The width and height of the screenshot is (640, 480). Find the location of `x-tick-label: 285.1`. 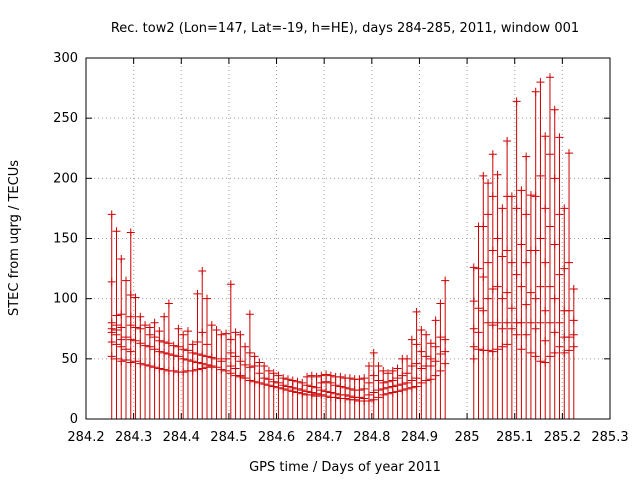

x-tick-label: 285.1 is located at coordinates (514, 437).